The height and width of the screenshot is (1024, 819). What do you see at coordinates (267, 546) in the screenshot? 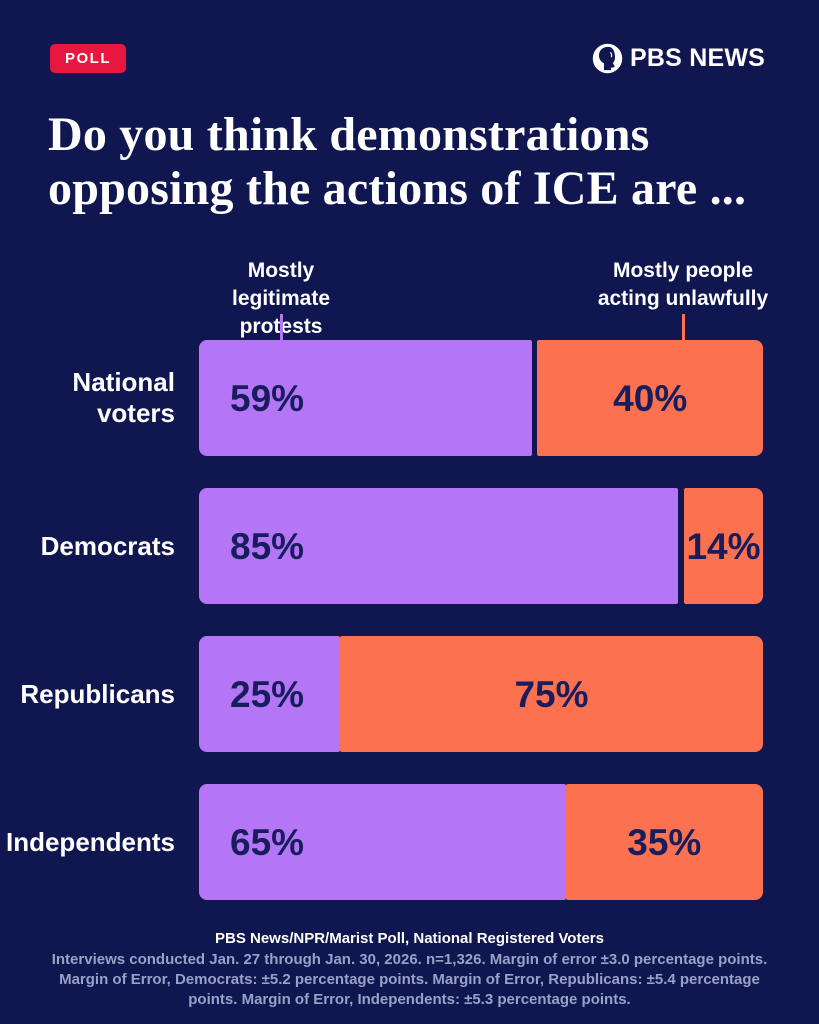
I see `bar-value-left: 85%` at bounding box center [267, 546].